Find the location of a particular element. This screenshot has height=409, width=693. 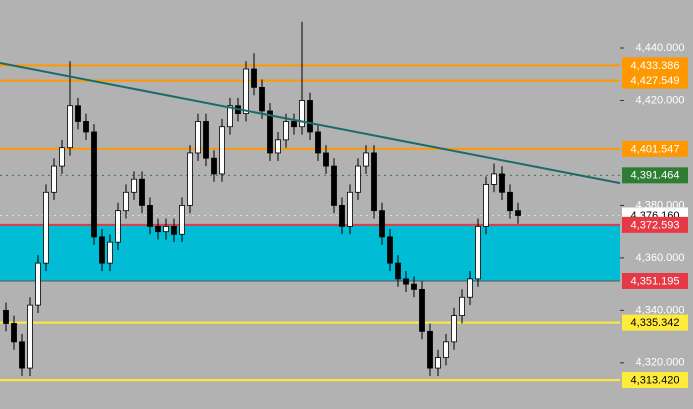

price-tag-label: 4,372.593 is located at coordinates (655, 225).